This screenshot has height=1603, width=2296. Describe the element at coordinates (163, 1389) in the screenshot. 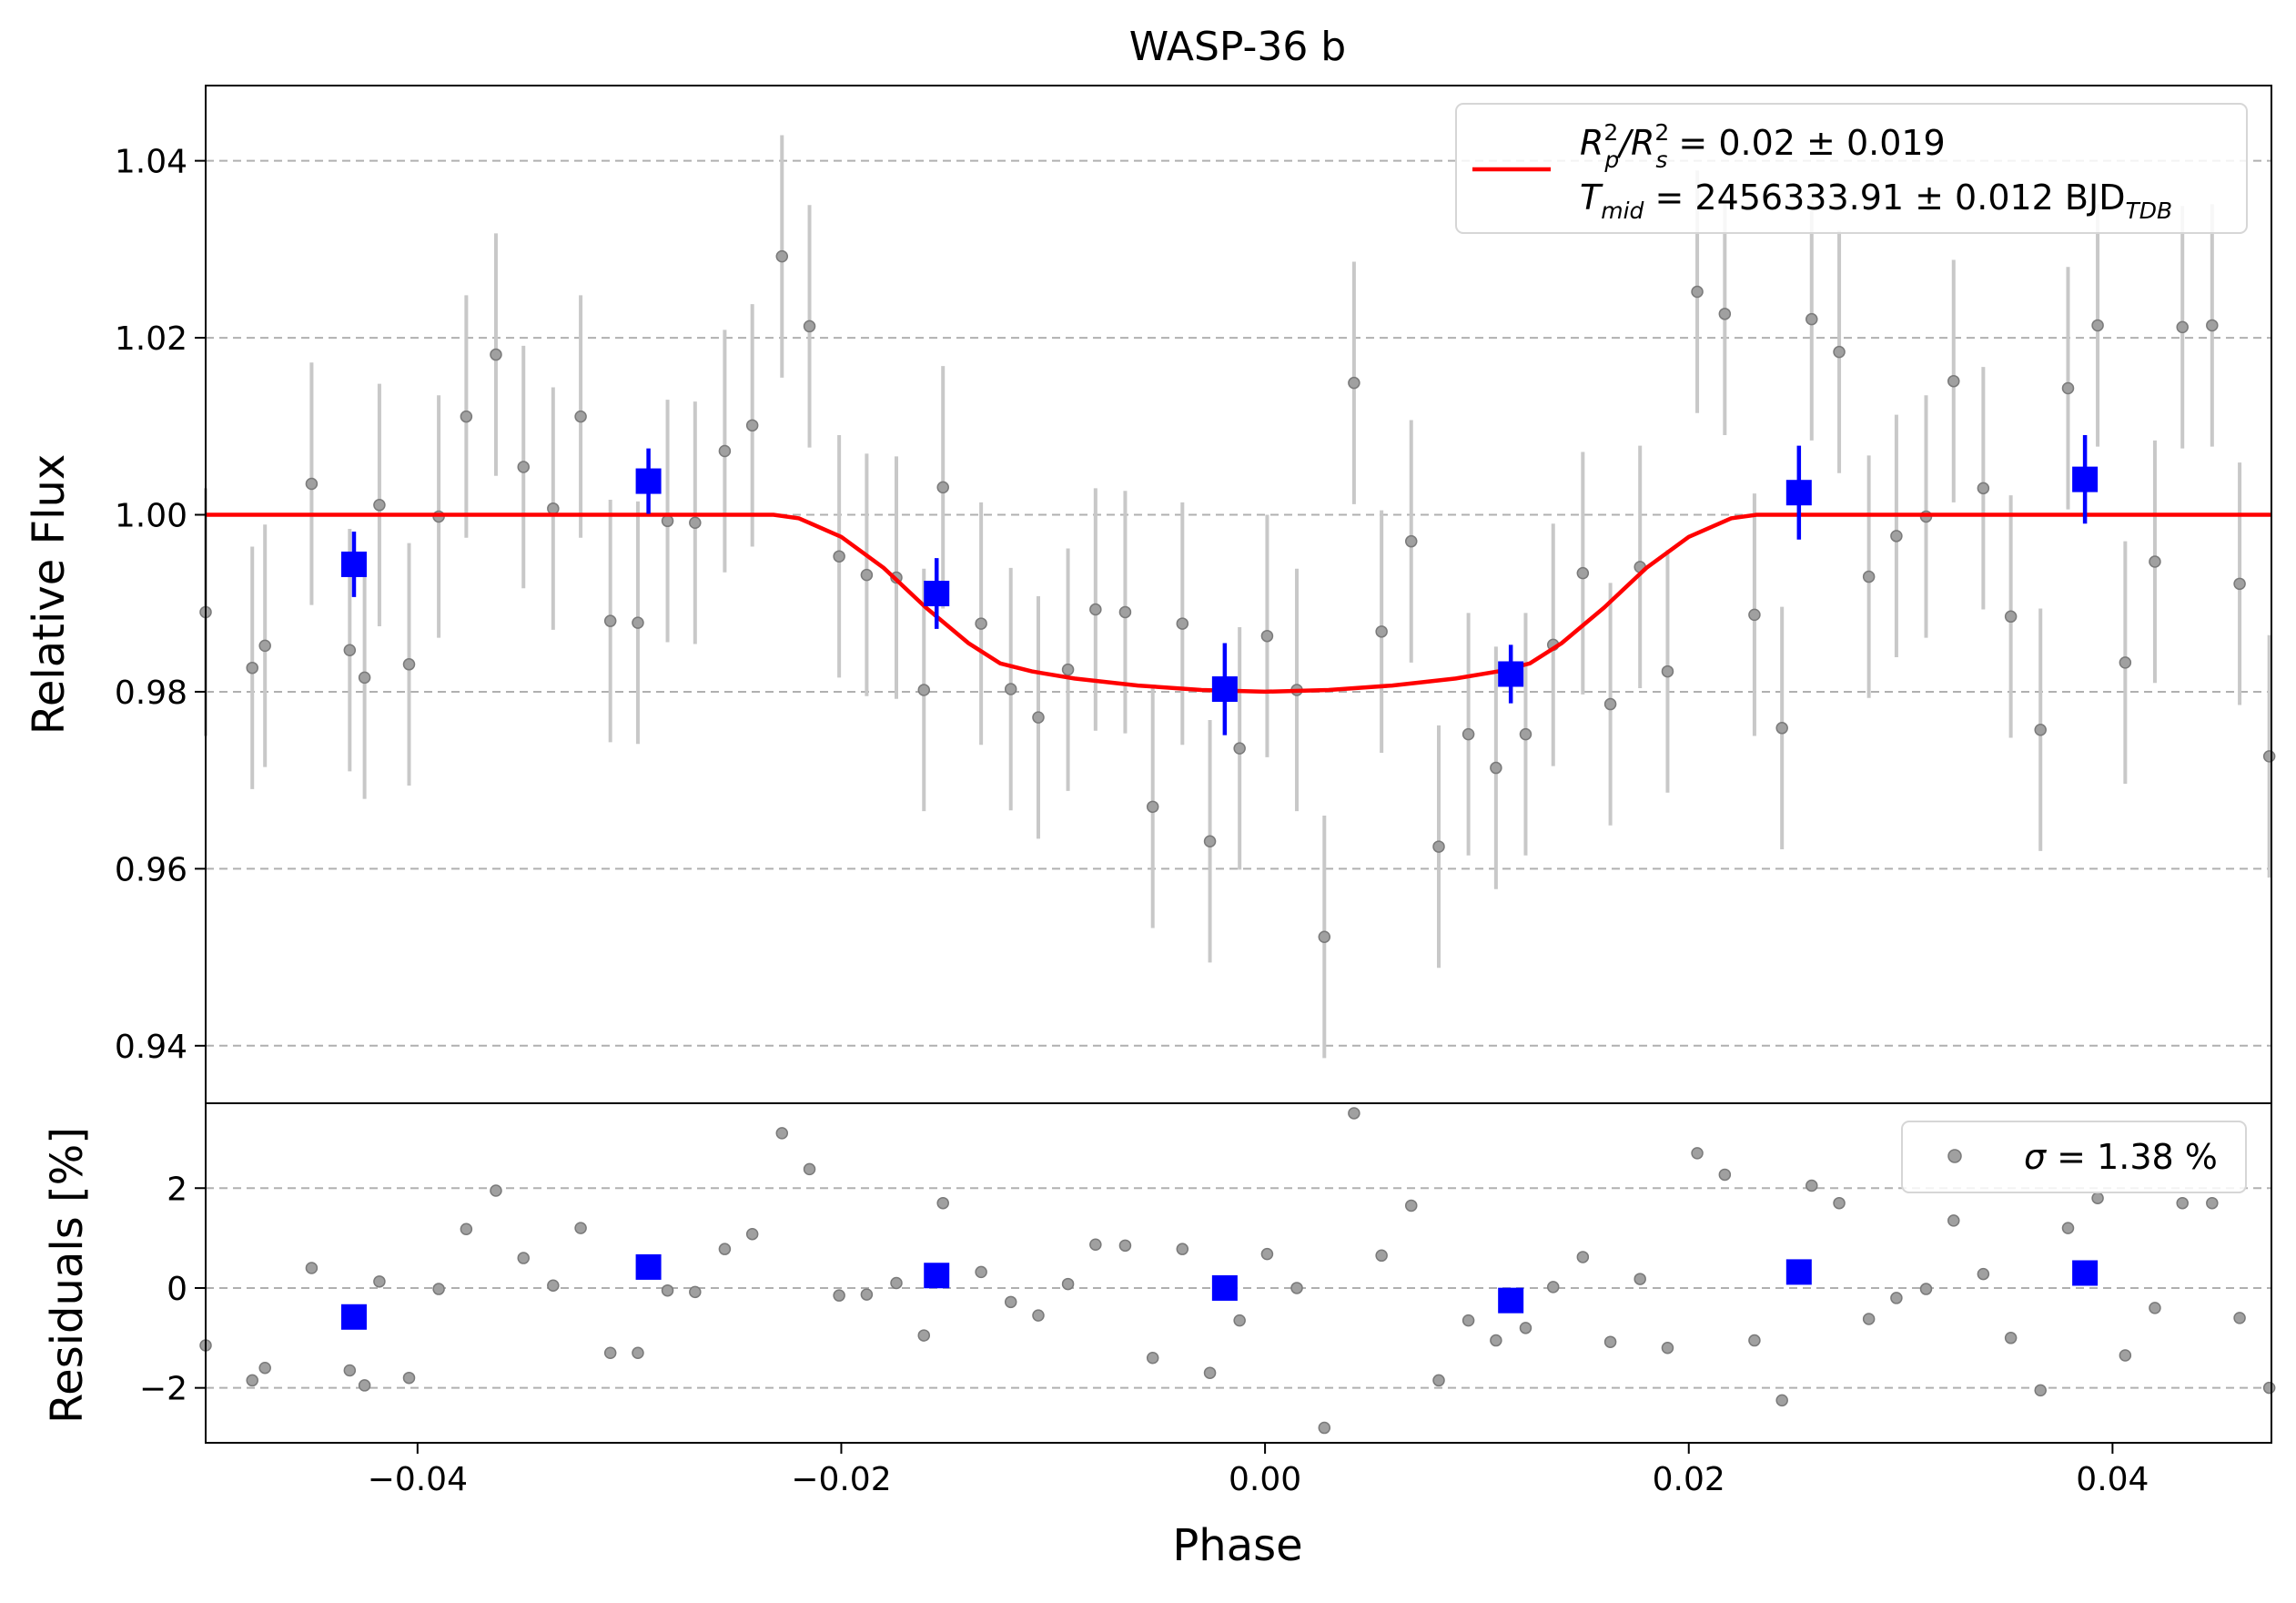

I see `bot-y-tick-label: −2` at that location.